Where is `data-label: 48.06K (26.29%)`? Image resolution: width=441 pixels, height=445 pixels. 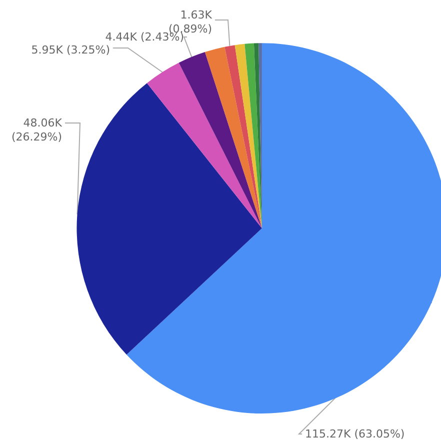 data-label: 48.06K (26.29%) is located at coordinates (37, 130).